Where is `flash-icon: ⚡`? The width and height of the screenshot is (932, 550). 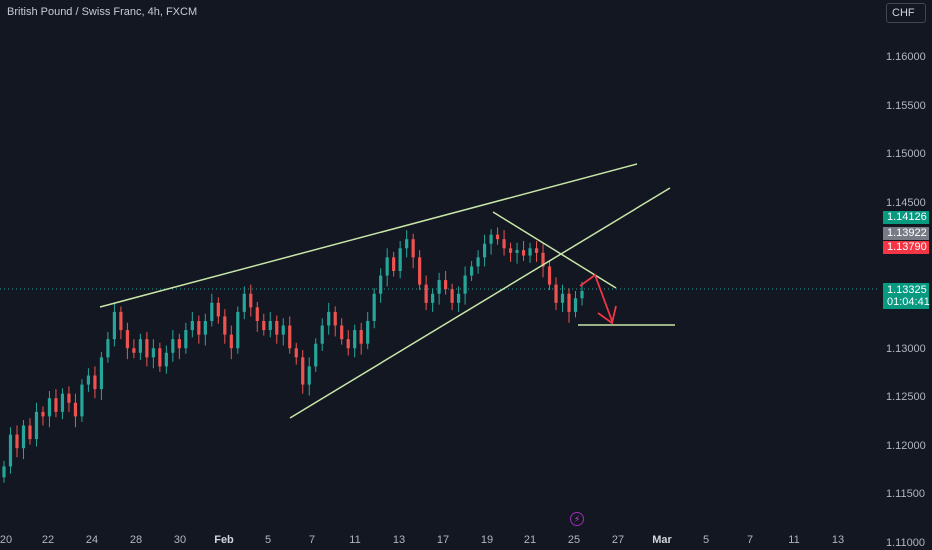 flash-icon: ⚡ is located at coordinates (577, 519).